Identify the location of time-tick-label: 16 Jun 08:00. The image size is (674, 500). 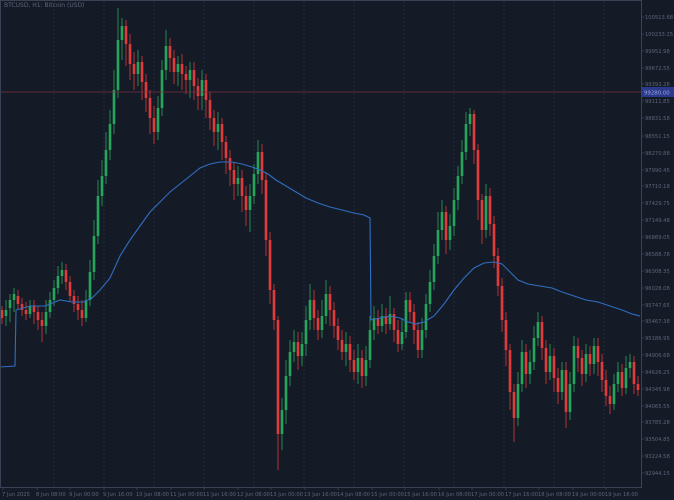
(454, 495).